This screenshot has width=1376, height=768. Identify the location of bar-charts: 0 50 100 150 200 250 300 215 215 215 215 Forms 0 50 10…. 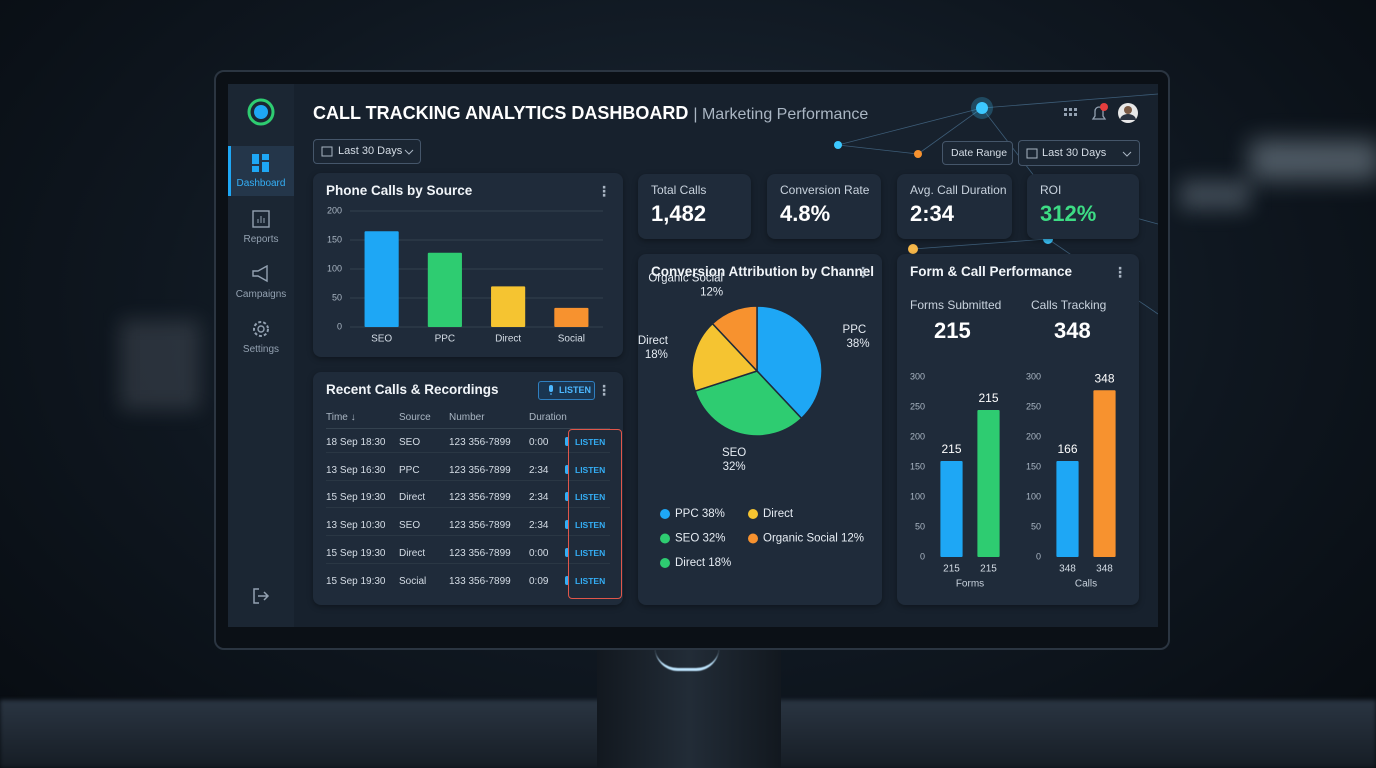
(1013, 480).